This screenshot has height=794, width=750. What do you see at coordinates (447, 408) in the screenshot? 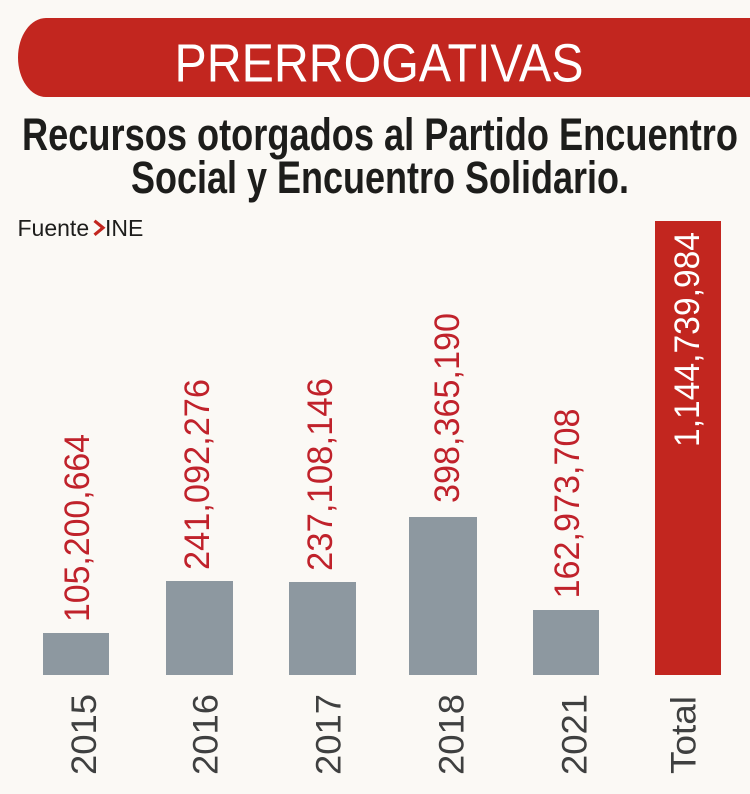
I see `svg-text: 398,365,190` at bounding box center [447, 408].